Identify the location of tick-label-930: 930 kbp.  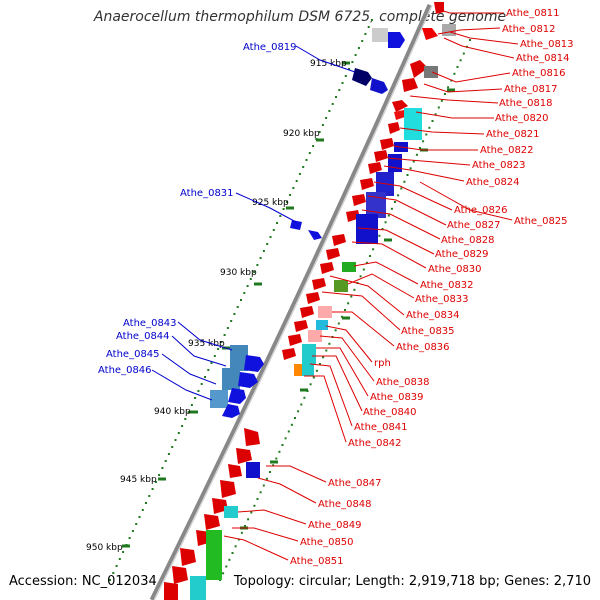
(238, 273).